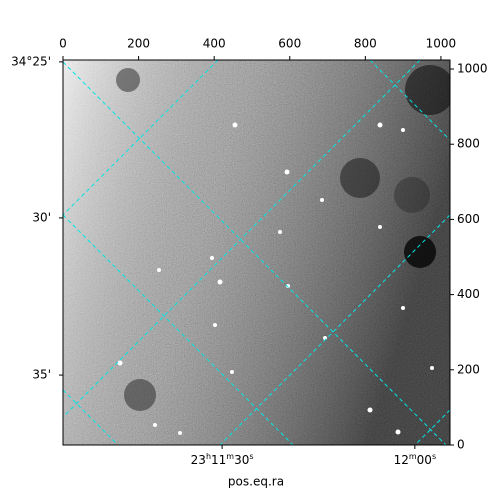  Describe the element at coordinates (41, 217) in the screenshot. I see `dec-tick-label: 30'` at that location.